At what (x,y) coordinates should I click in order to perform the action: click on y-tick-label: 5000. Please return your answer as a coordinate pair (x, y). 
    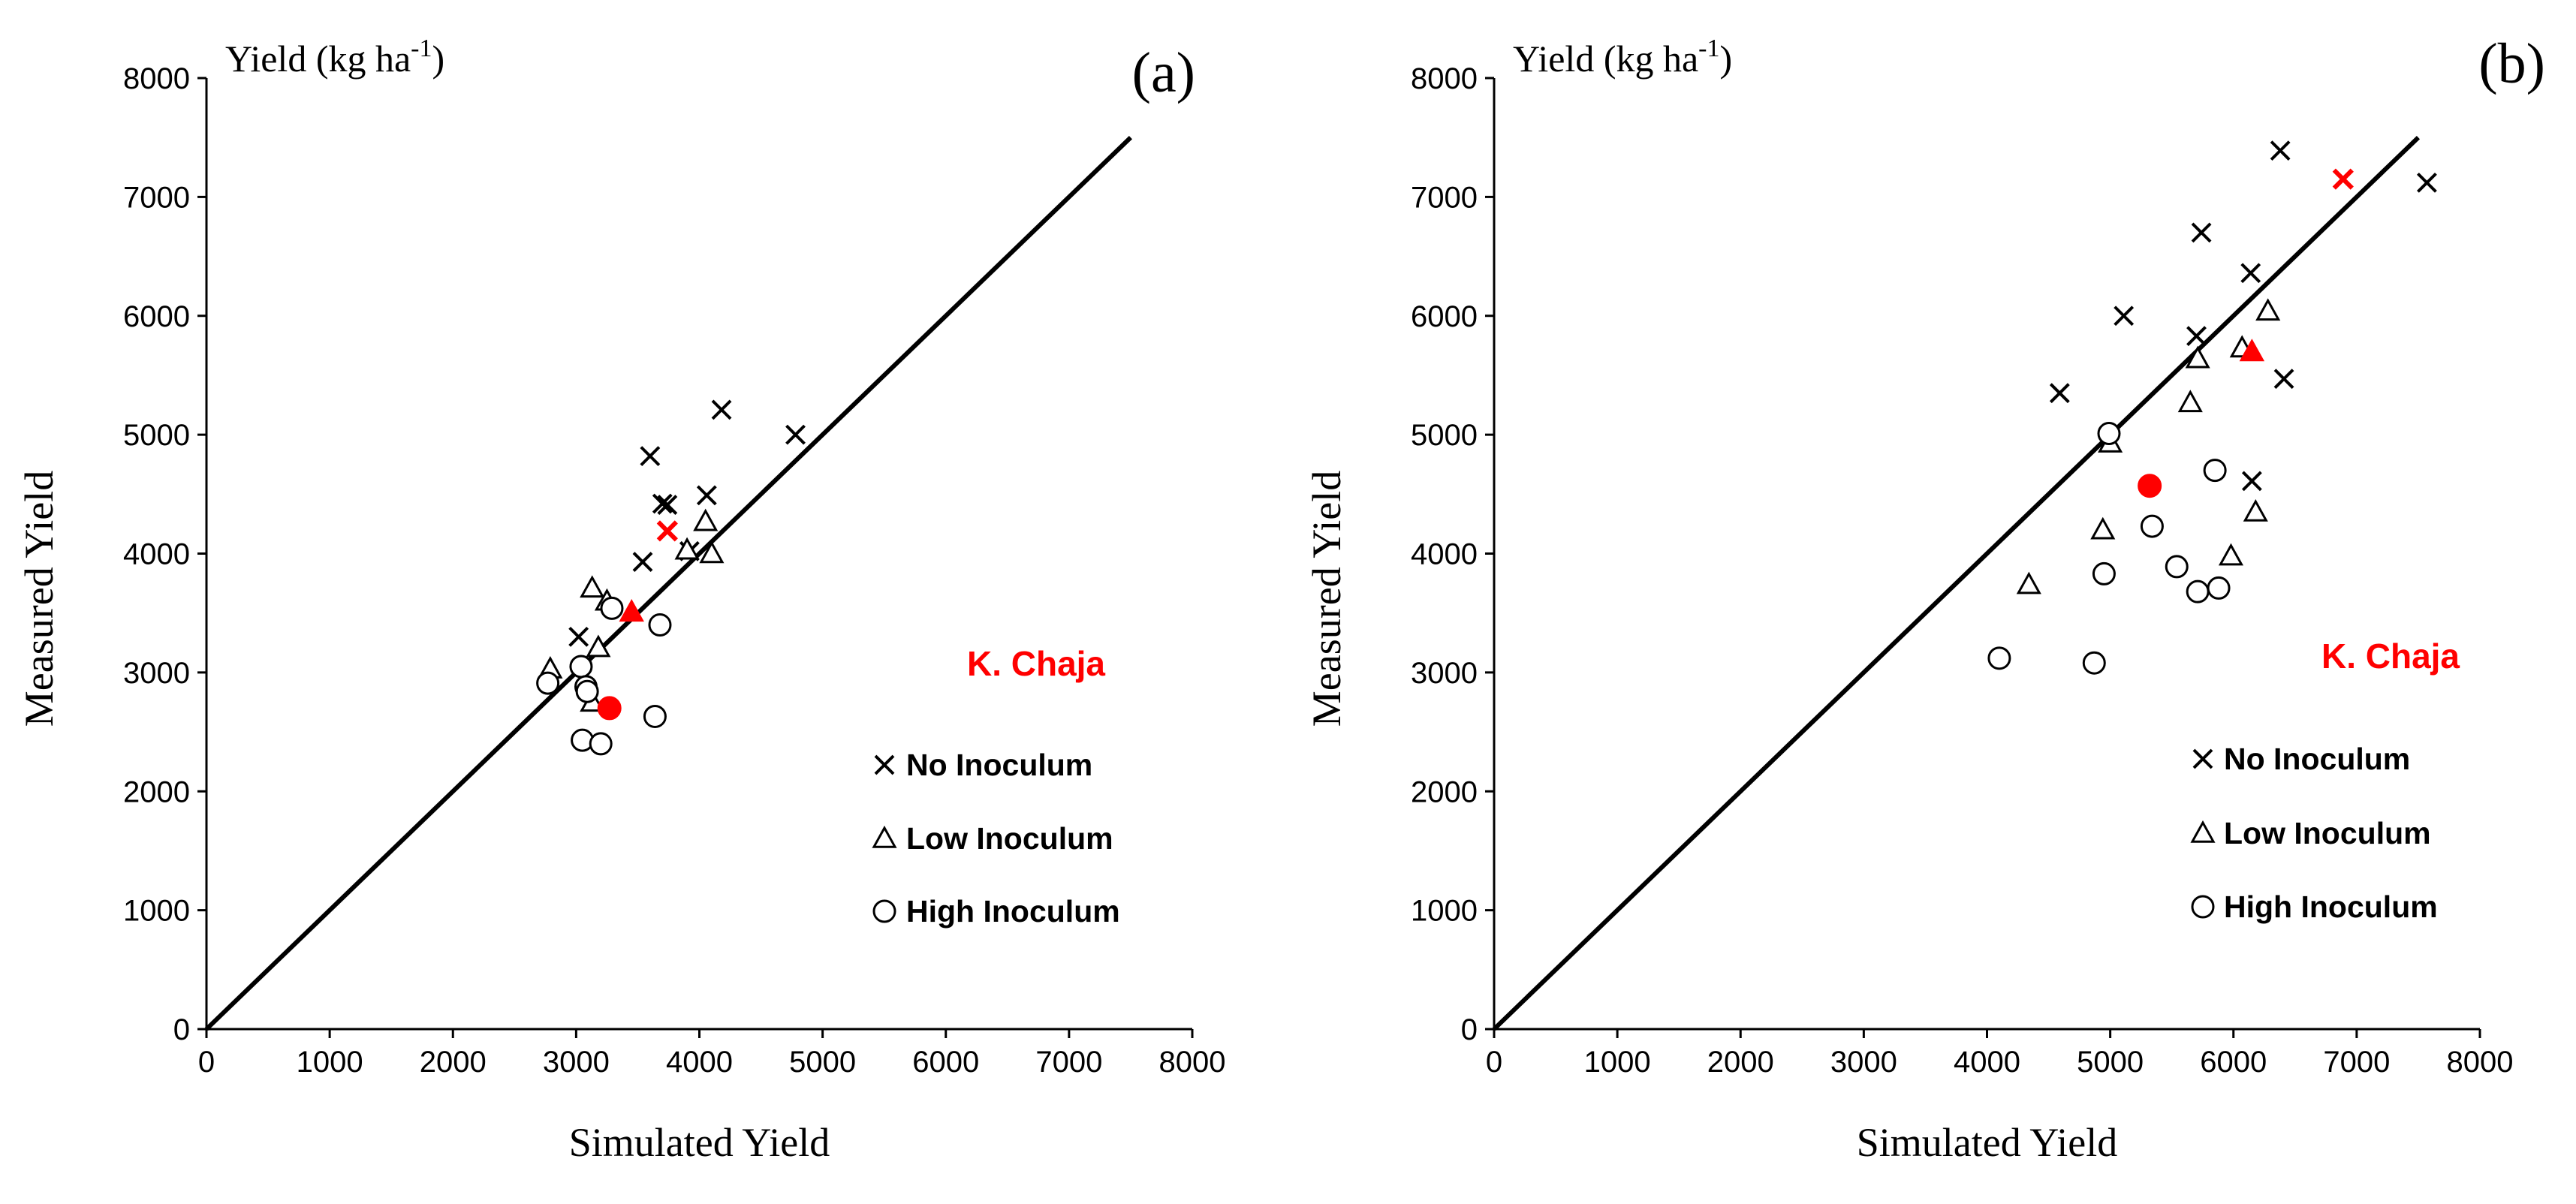
    Looking at the image, I should click on (1444, 435).